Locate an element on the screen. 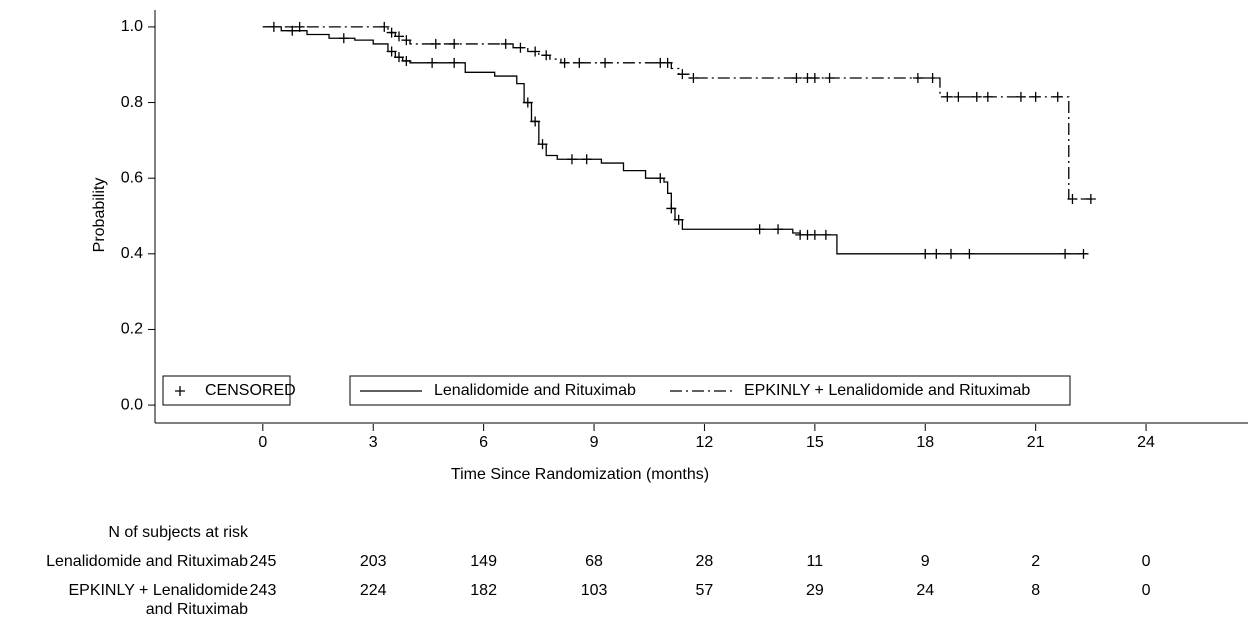 The height and width of the screenshot is (625, 1248). y-tick-label: 0.4 is located at coordinates (132, 253).